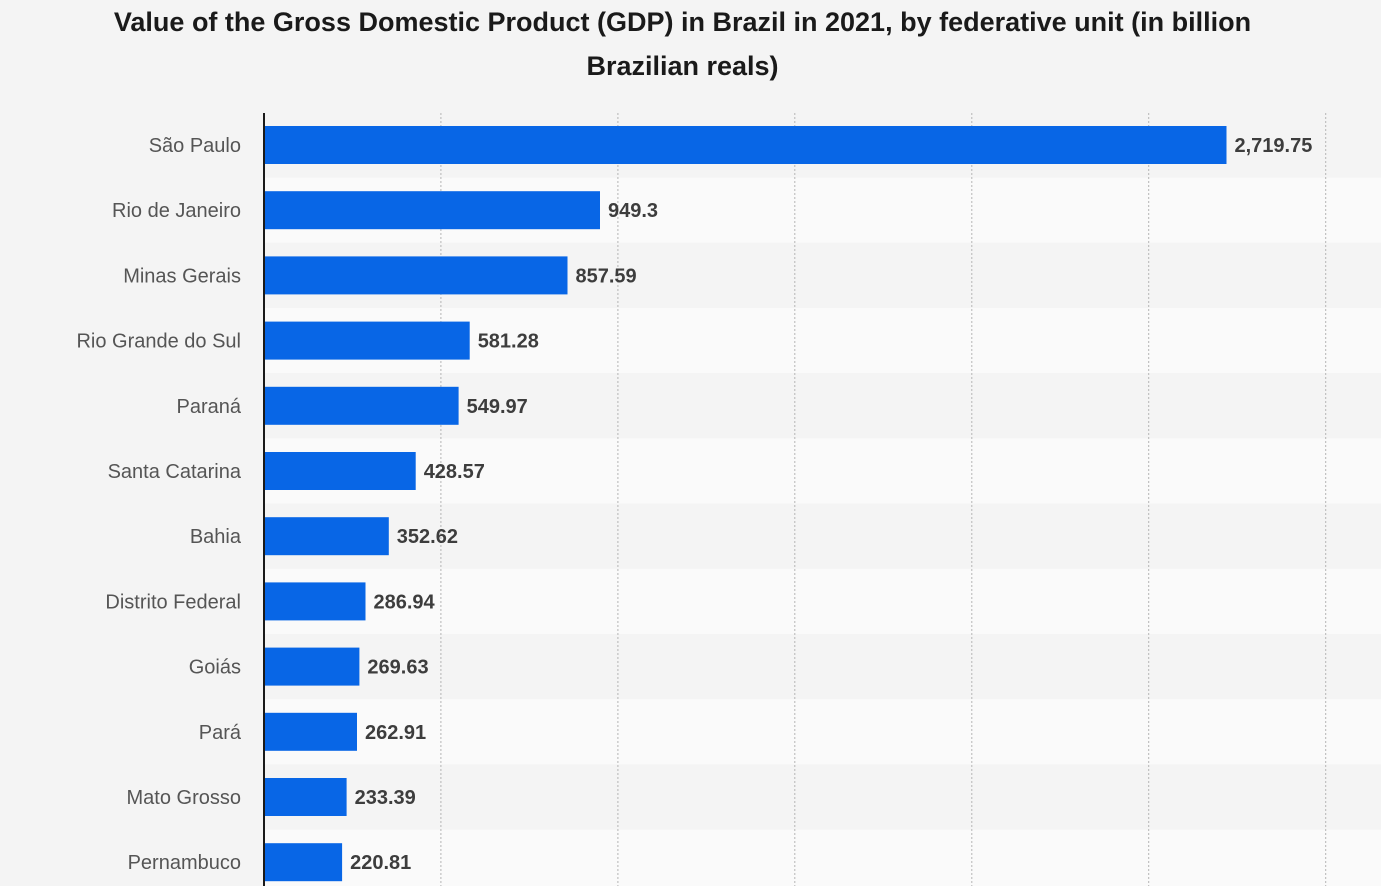 The width and height of the screenshot is (1381, 886). Describe the element at coordinates (209, 407) in the screenshot. I see `category-label: Paraná` at that location.